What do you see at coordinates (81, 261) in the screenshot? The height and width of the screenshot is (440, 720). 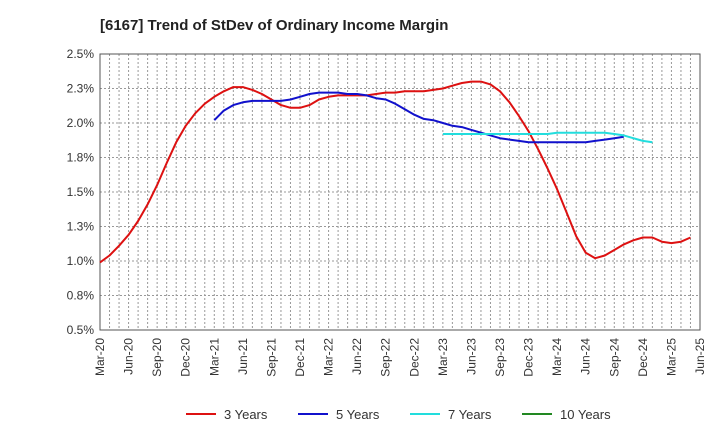 I see `y-tick-label: 1.0%` at bounding box center [81, 261].